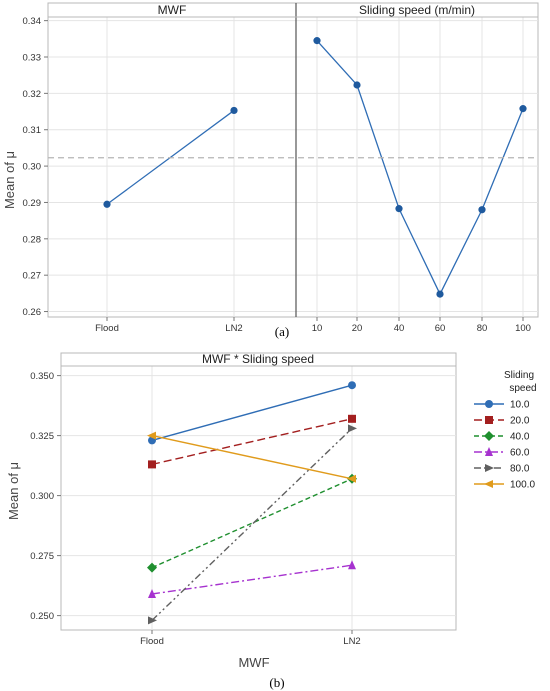  Describe the element at coordinates (440, 328) in the screenshot. I see `x-tick-label: 60` at that location.